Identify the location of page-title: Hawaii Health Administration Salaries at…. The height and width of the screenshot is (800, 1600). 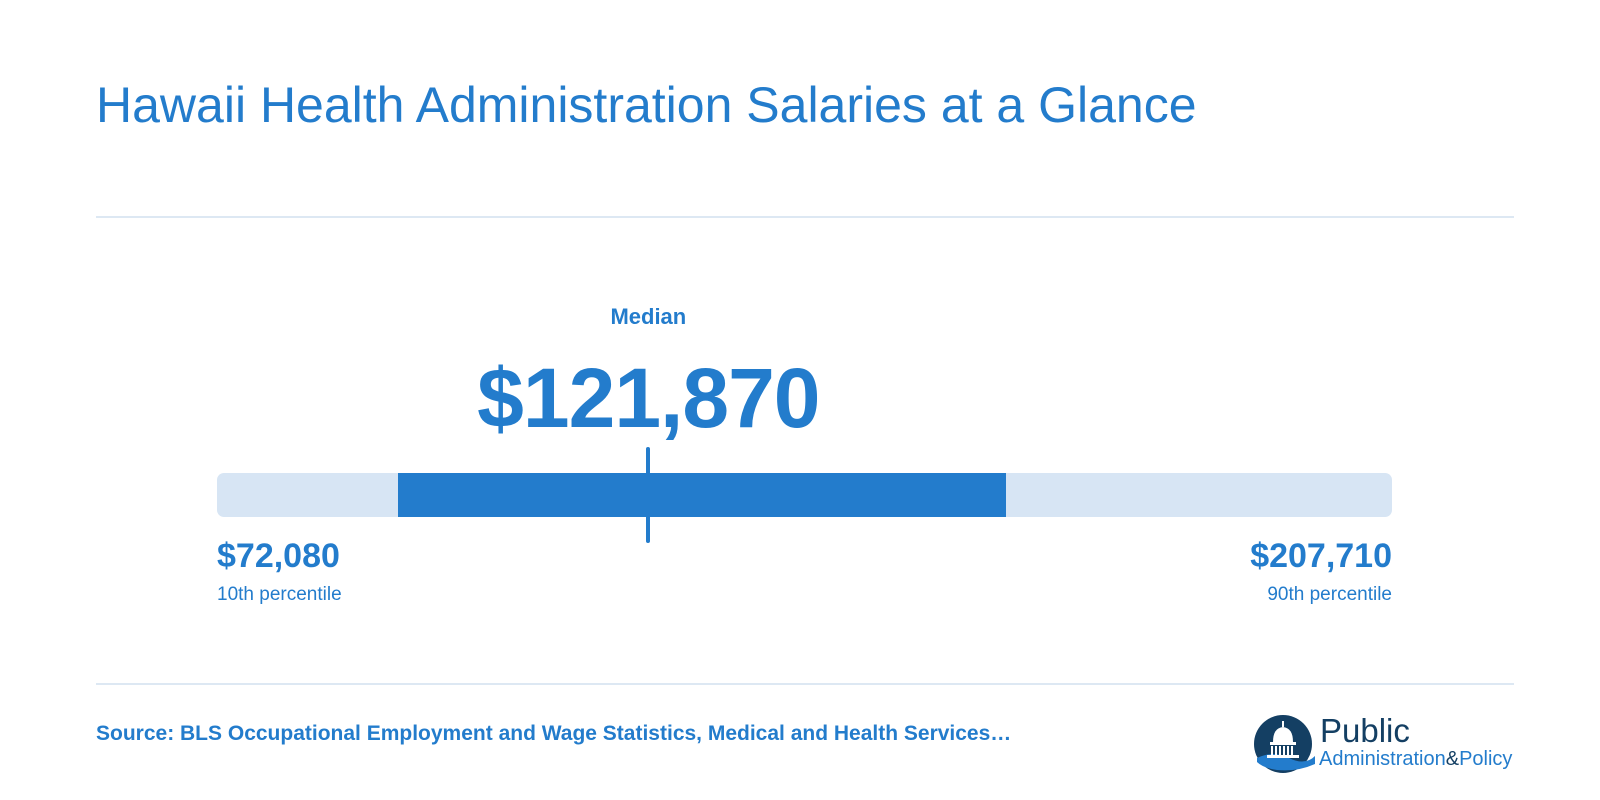
(646, 105).